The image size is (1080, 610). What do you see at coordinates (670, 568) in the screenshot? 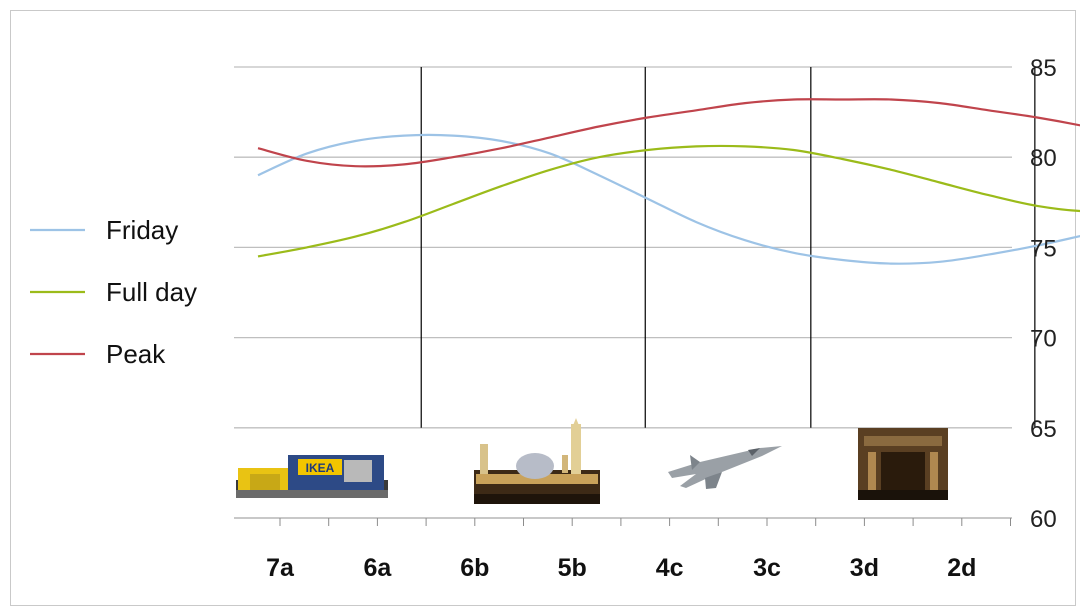
I see `x-tick-label: 4c` at bounding box center [670, 568].